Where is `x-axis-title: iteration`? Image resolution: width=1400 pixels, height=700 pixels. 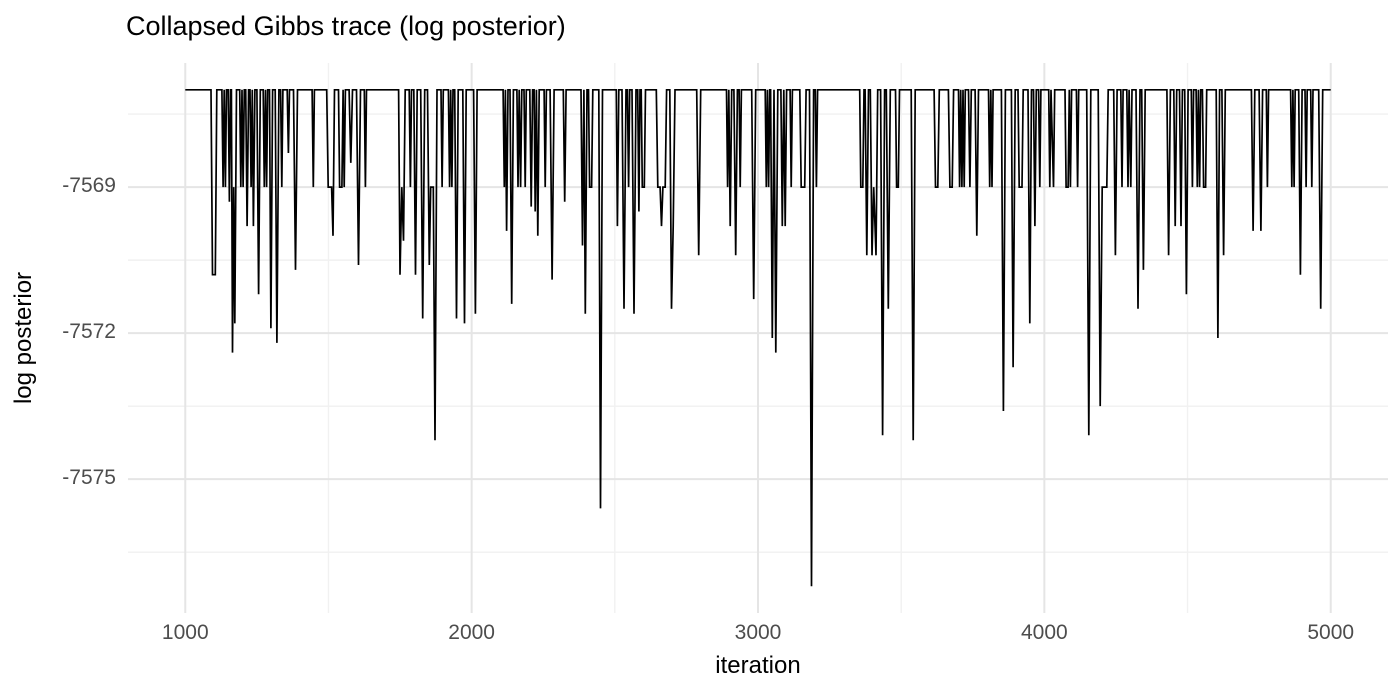 x-axis-title: iteration is located at coordinates (758, 665).